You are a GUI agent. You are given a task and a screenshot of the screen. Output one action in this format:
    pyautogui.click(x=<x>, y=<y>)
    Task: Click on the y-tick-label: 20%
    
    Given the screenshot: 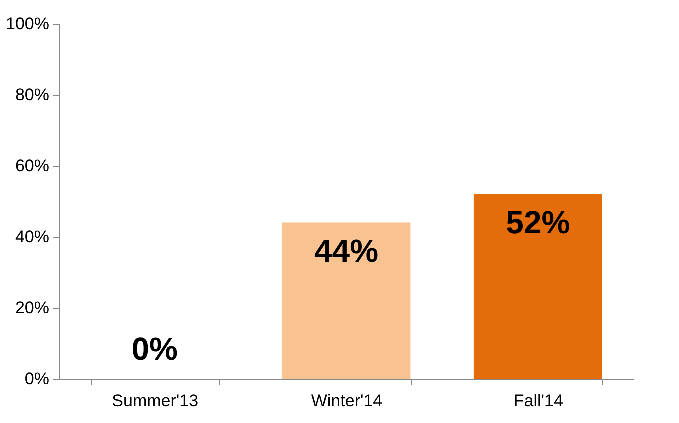 What is the action you would take?
    pyautogui.click(x=32, y=308)
    